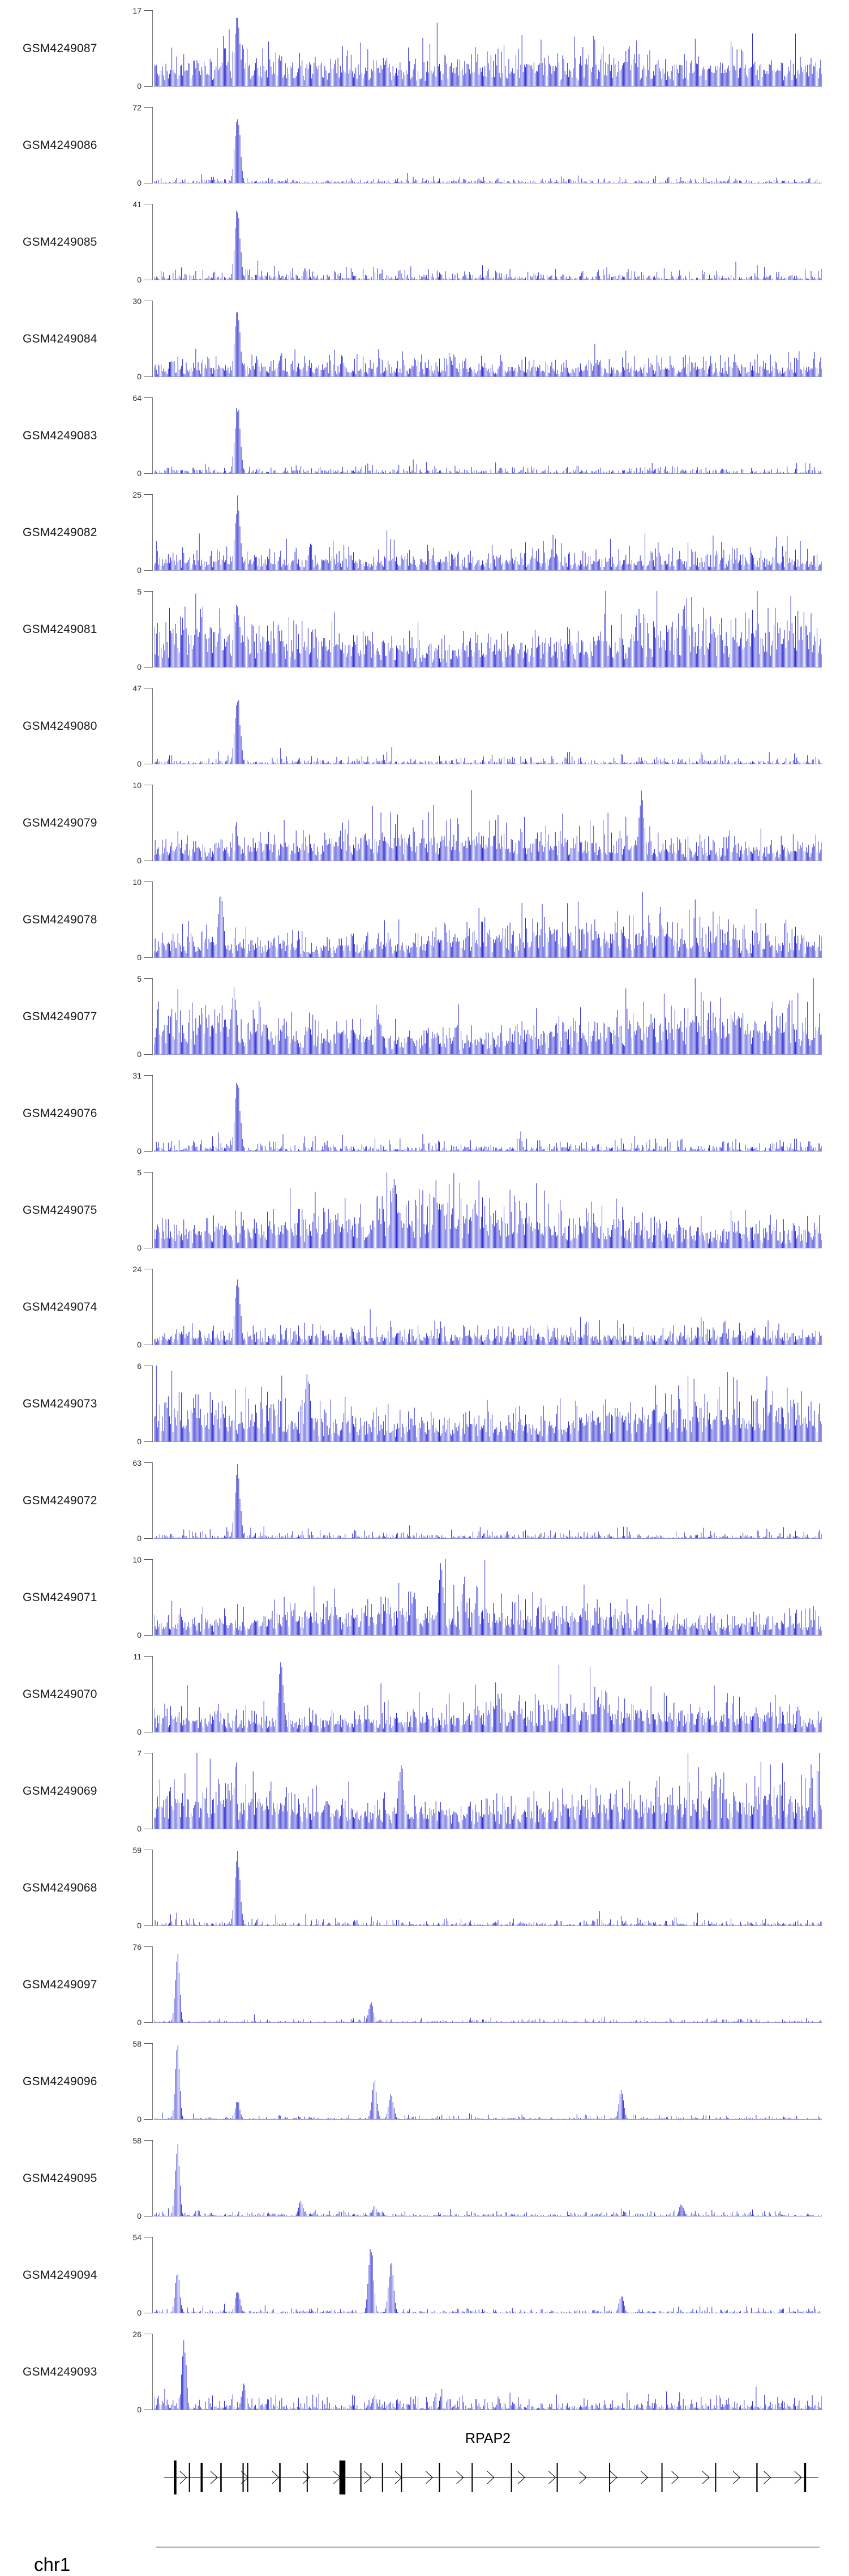 This screenshot has width=849, height=2576. I want to click on y-axis-max-label: 25, so click(137, 494).